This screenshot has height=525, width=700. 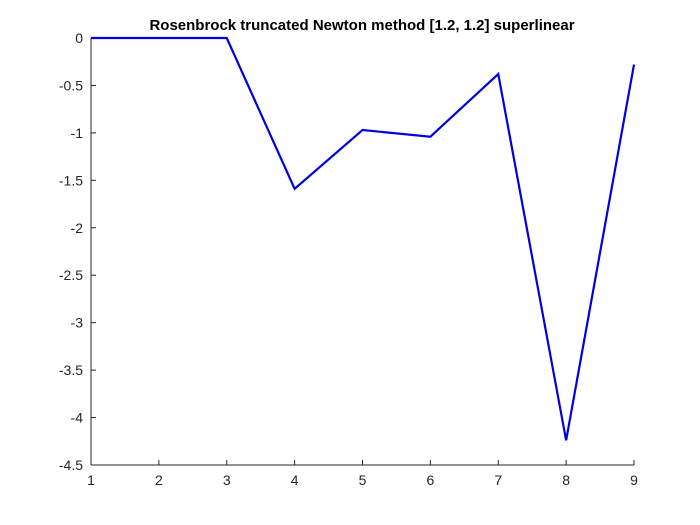 I want to click on x-axis-ticks: 1 2 3 4 5 6 7 8 9, so click(x=362, y=474).